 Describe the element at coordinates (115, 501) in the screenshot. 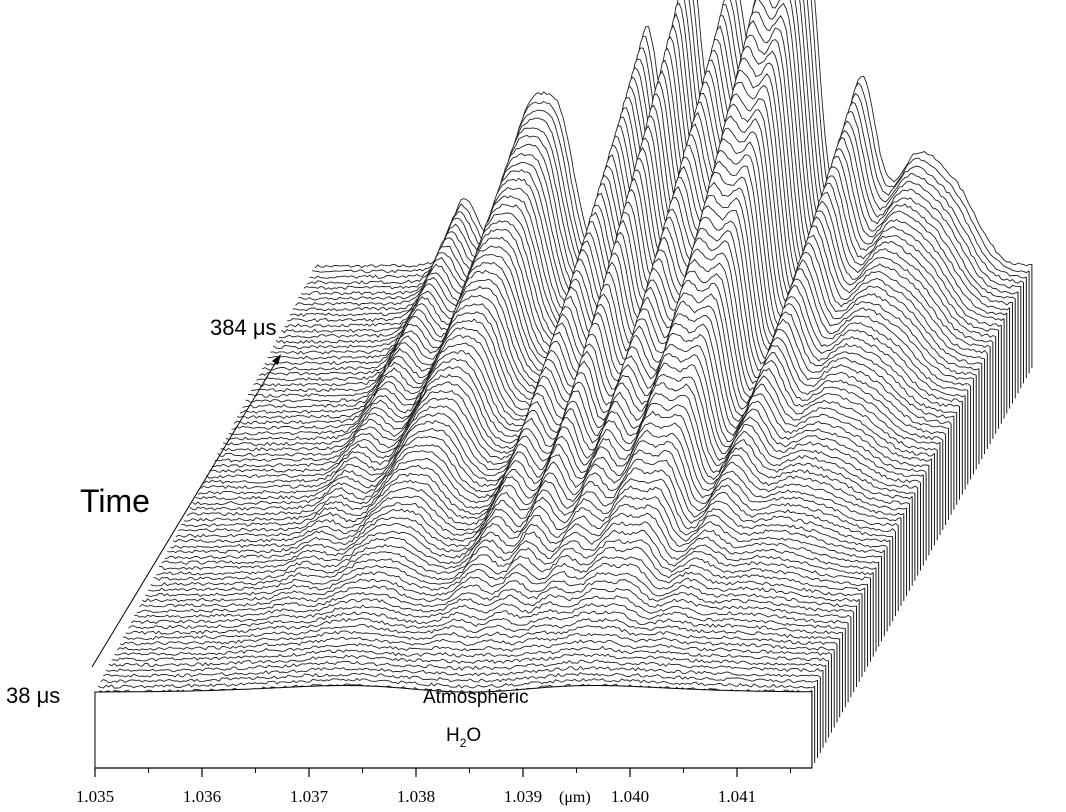

I see `time-label: Time` at that location.